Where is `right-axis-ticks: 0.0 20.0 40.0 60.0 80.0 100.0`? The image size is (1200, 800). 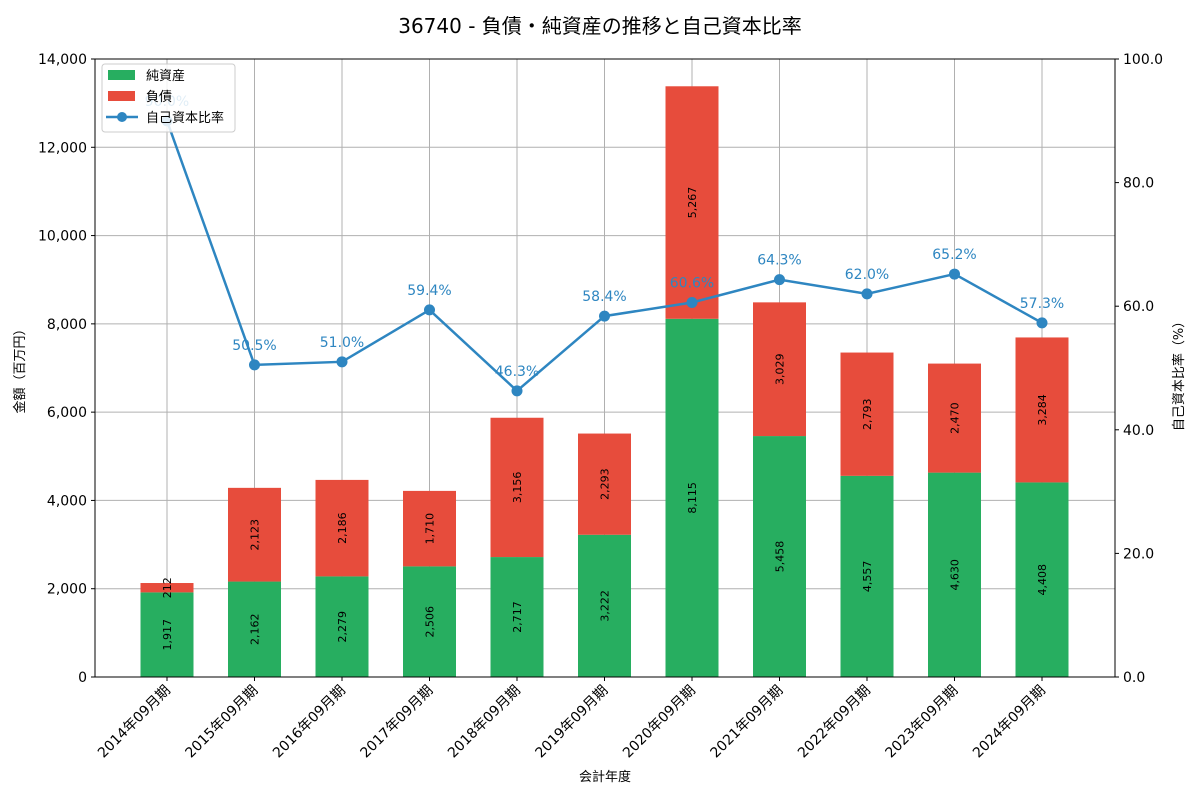
right-axis-ticks: 0.0 20.0 40.0 60.0 80.0 100.0 is located at coordinates (1139, 369).